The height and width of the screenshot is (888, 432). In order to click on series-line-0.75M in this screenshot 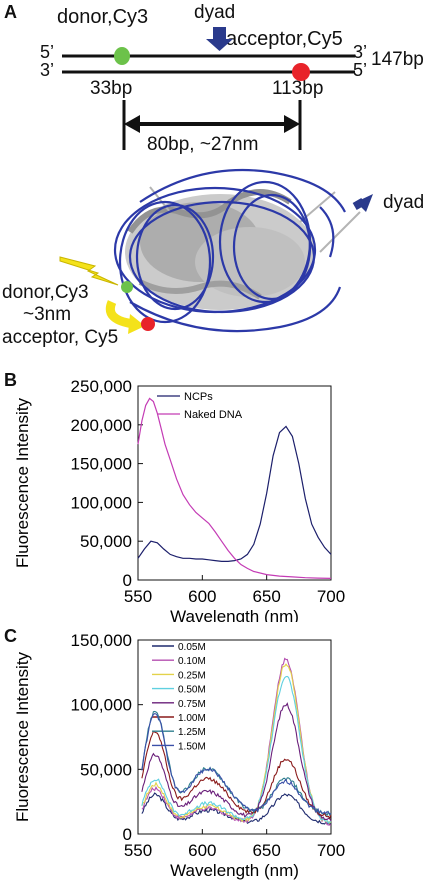, I will do `click(236, 762)`.